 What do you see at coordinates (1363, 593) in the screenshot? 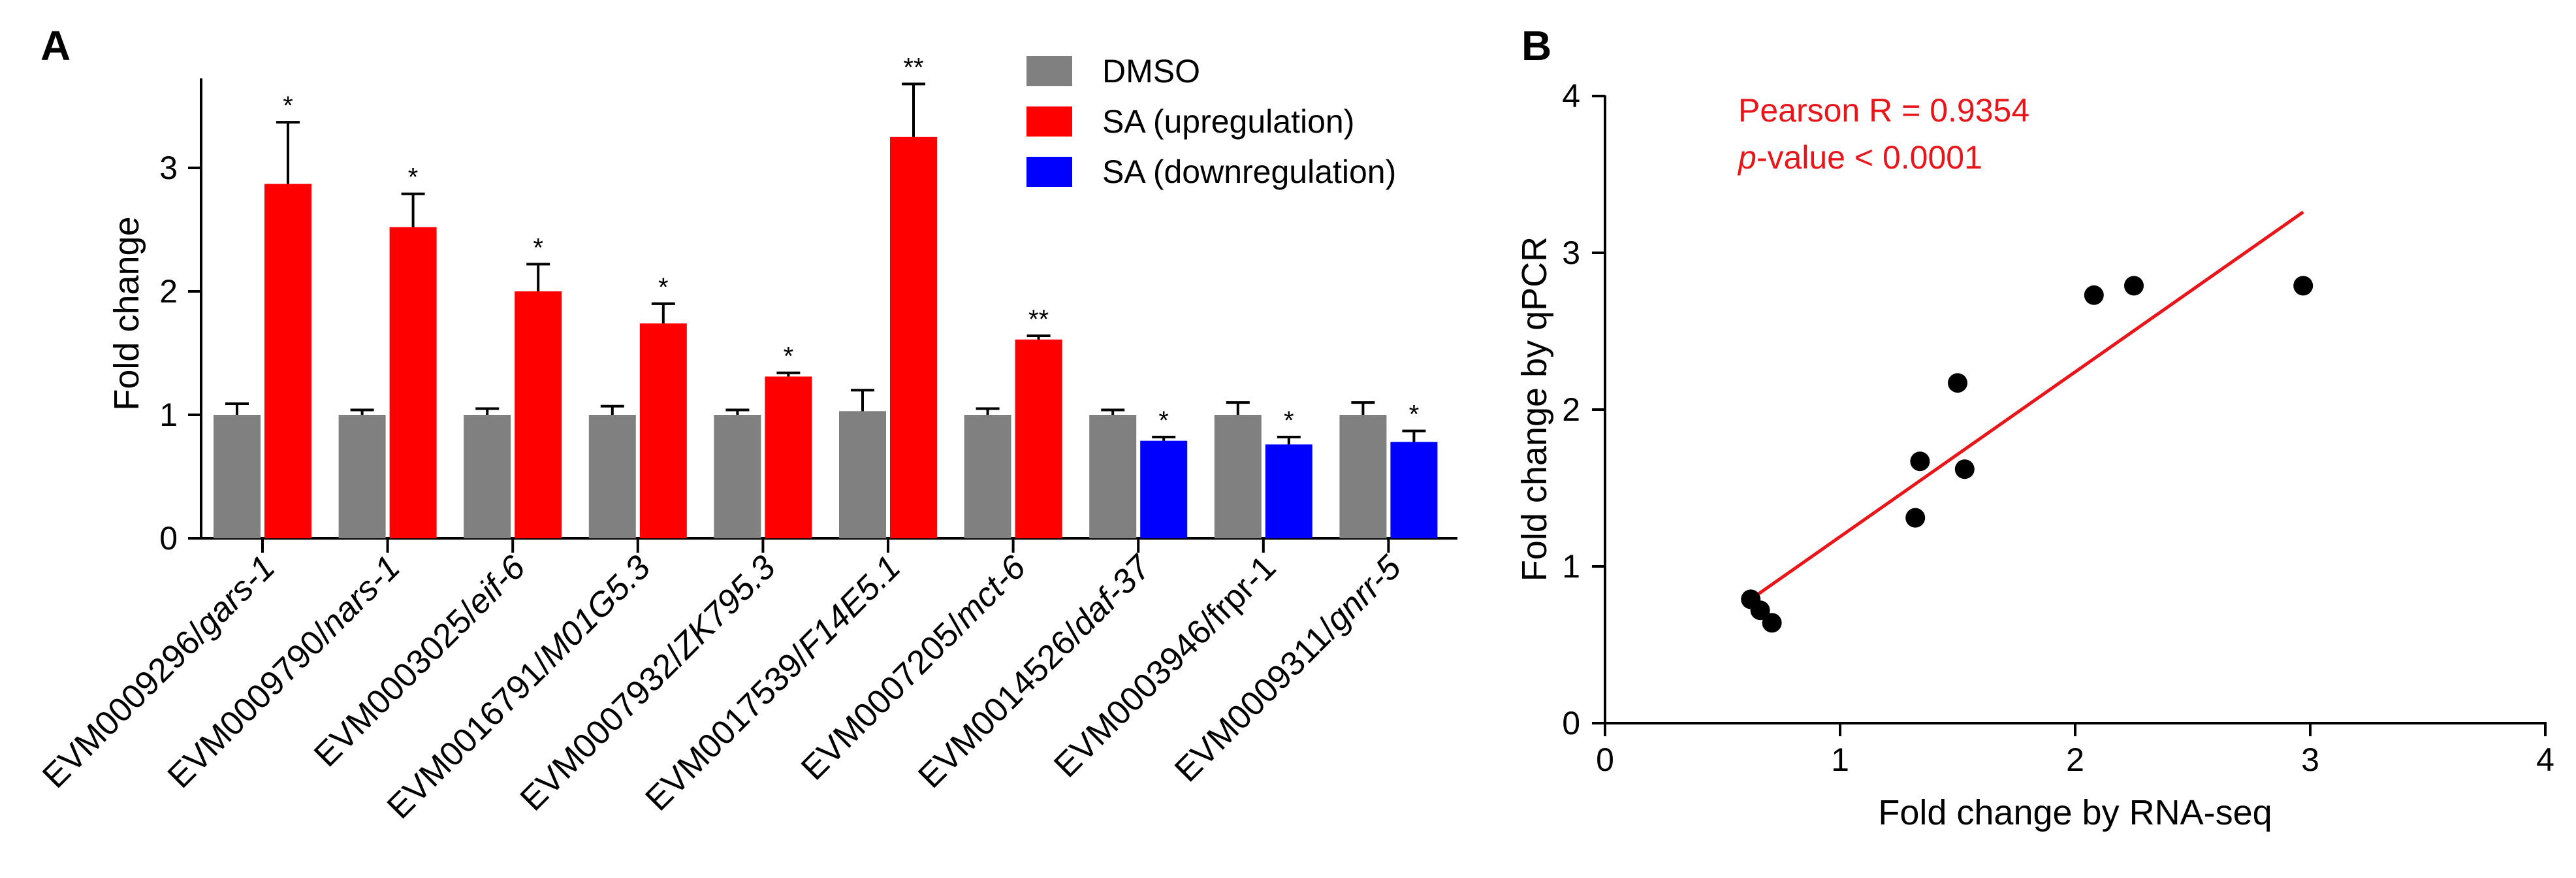
I see `category-label-gene: gnrr-5` at bounding box center [1363, 593].